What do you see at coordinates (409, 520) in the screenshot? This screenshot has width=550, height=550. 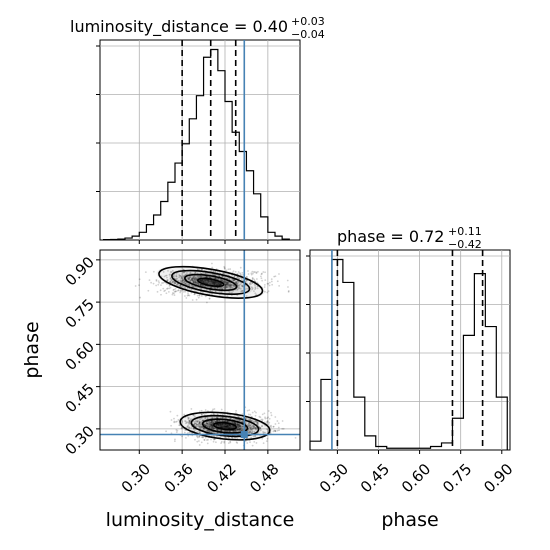 I see `x-axis-label-phase: phase` at bounding box center [409, 520].